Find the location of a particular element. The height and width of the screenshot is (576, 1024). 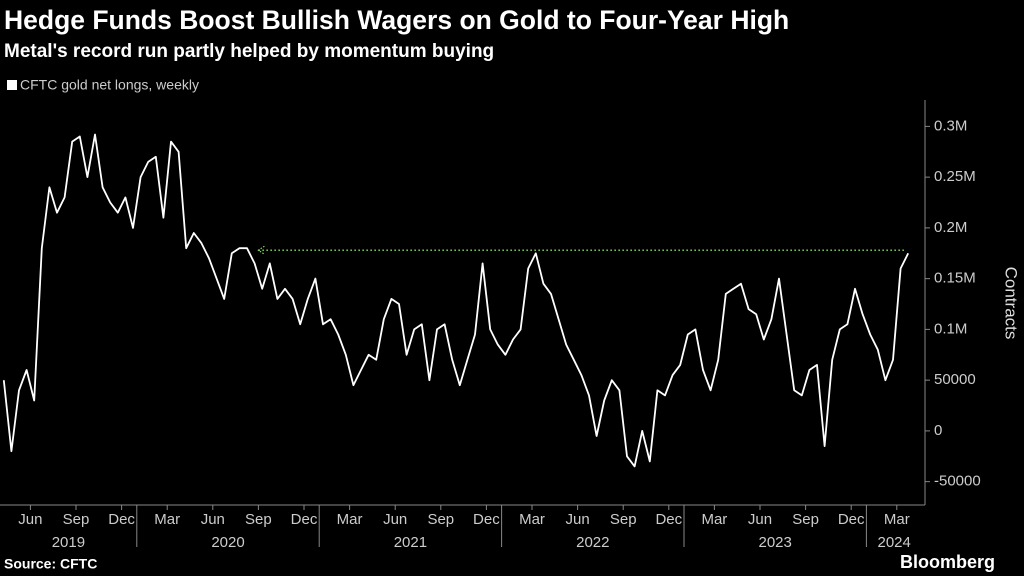

y-tick-label: 0.1M is located at coordinates (950, 328).